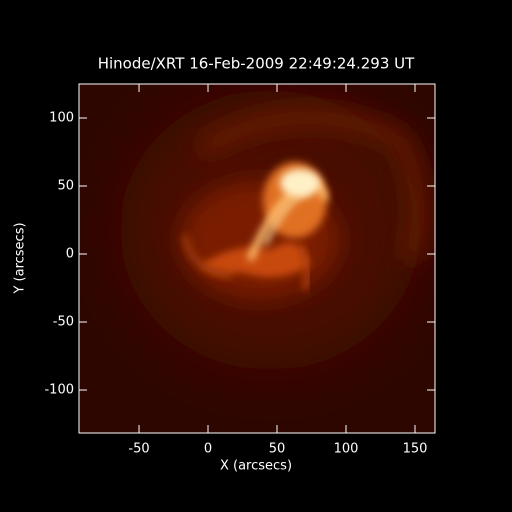 This screenshot has width=512, height=512. I want to click on x-axis-label: X (arcsecs), so click(256, 466).